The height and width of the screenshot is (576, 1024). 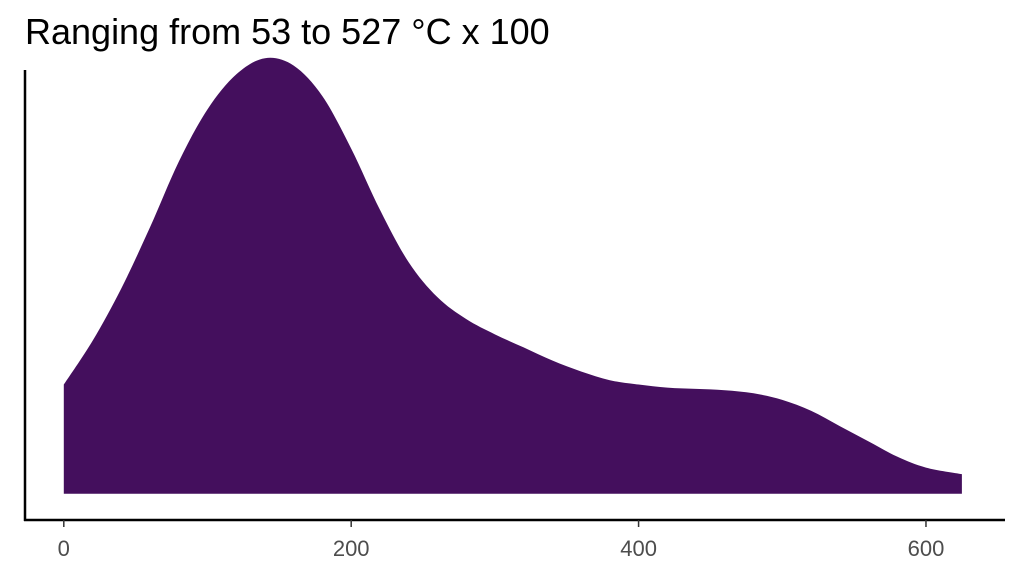 I want to click on x-tick-label: 0, so click(x=64, y=548).